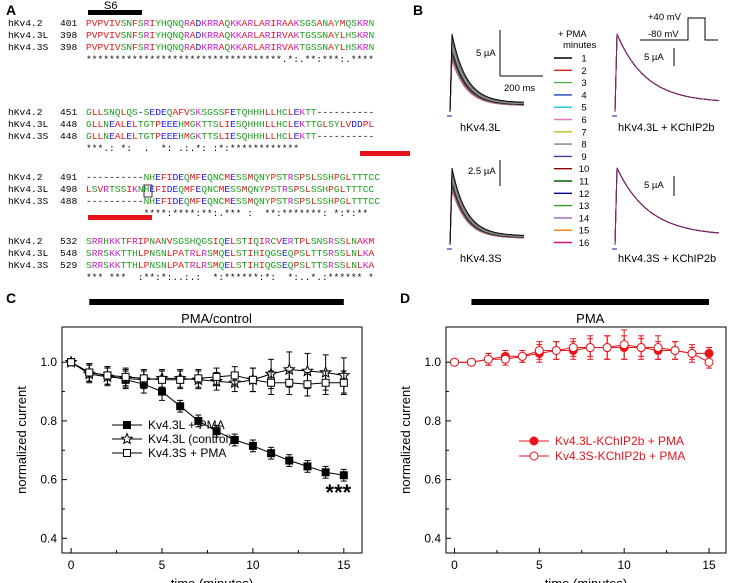 The height and width of the screenshot is (583, 734). Describe the element at coordinates (253, 565) in the screenshot. I see `x-tick-label: 10` at that location.